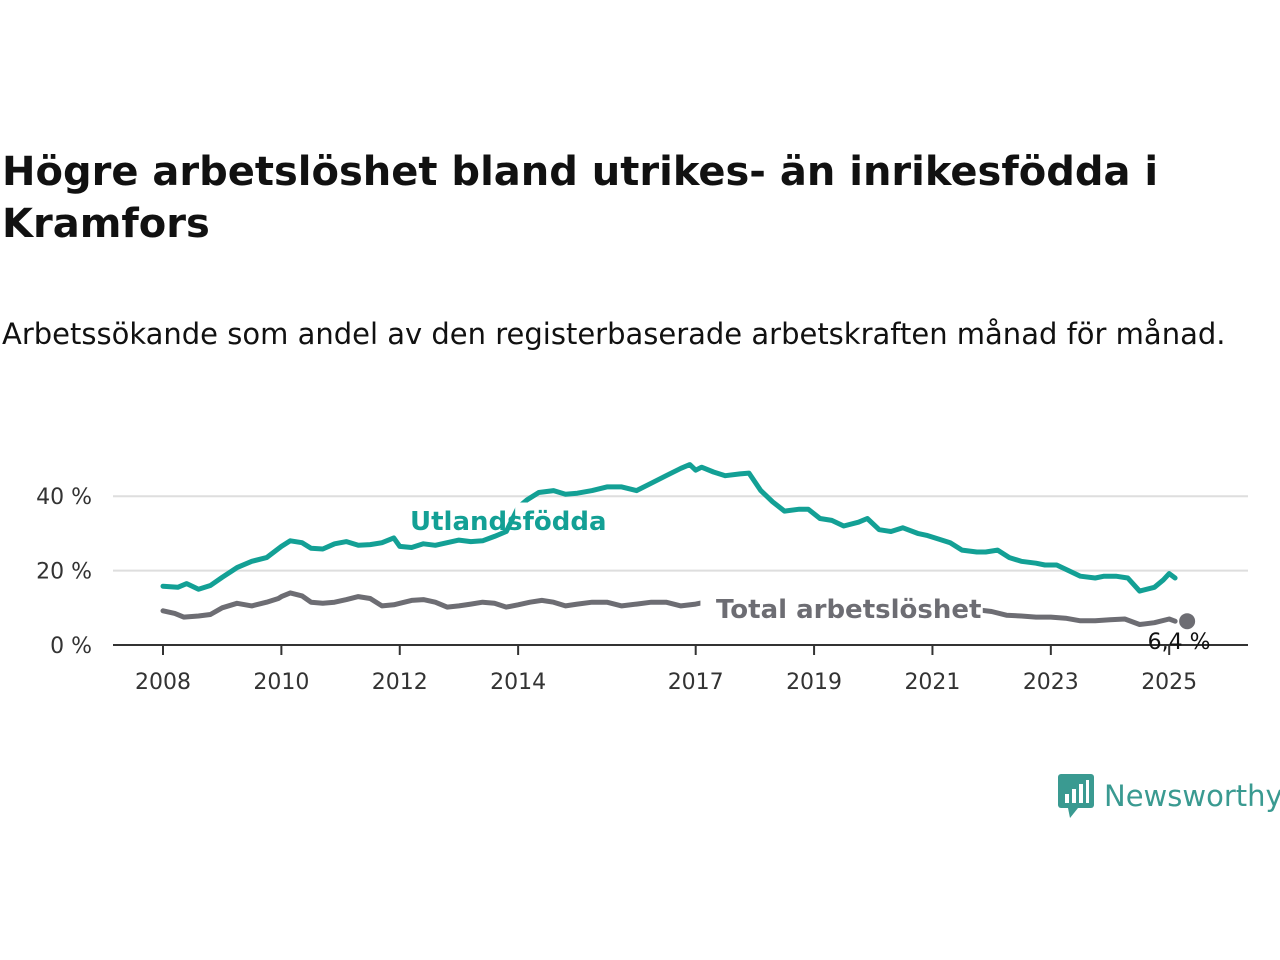  What do you see at coordinates (1169, 682) in the screenshot?
I see `x-tick-label: 2025` at bounding box center [1169, 682].